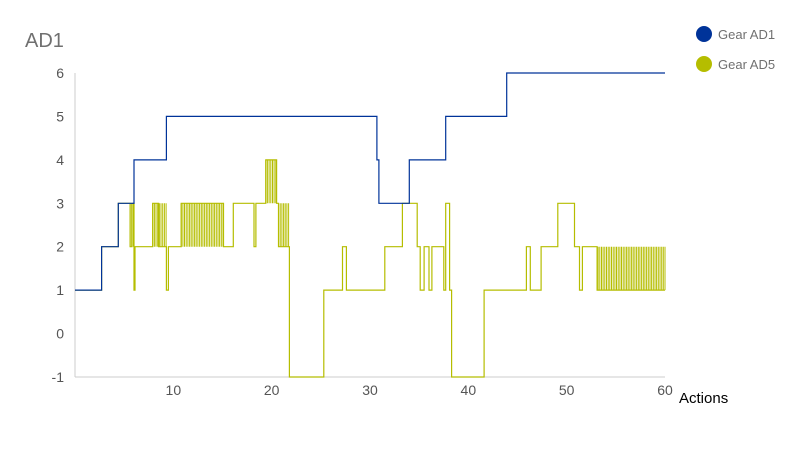  Describe the element at coordinates (735, 49) in the screenshot. I see `legend: Gear AD1 Gear AD5` at that location.